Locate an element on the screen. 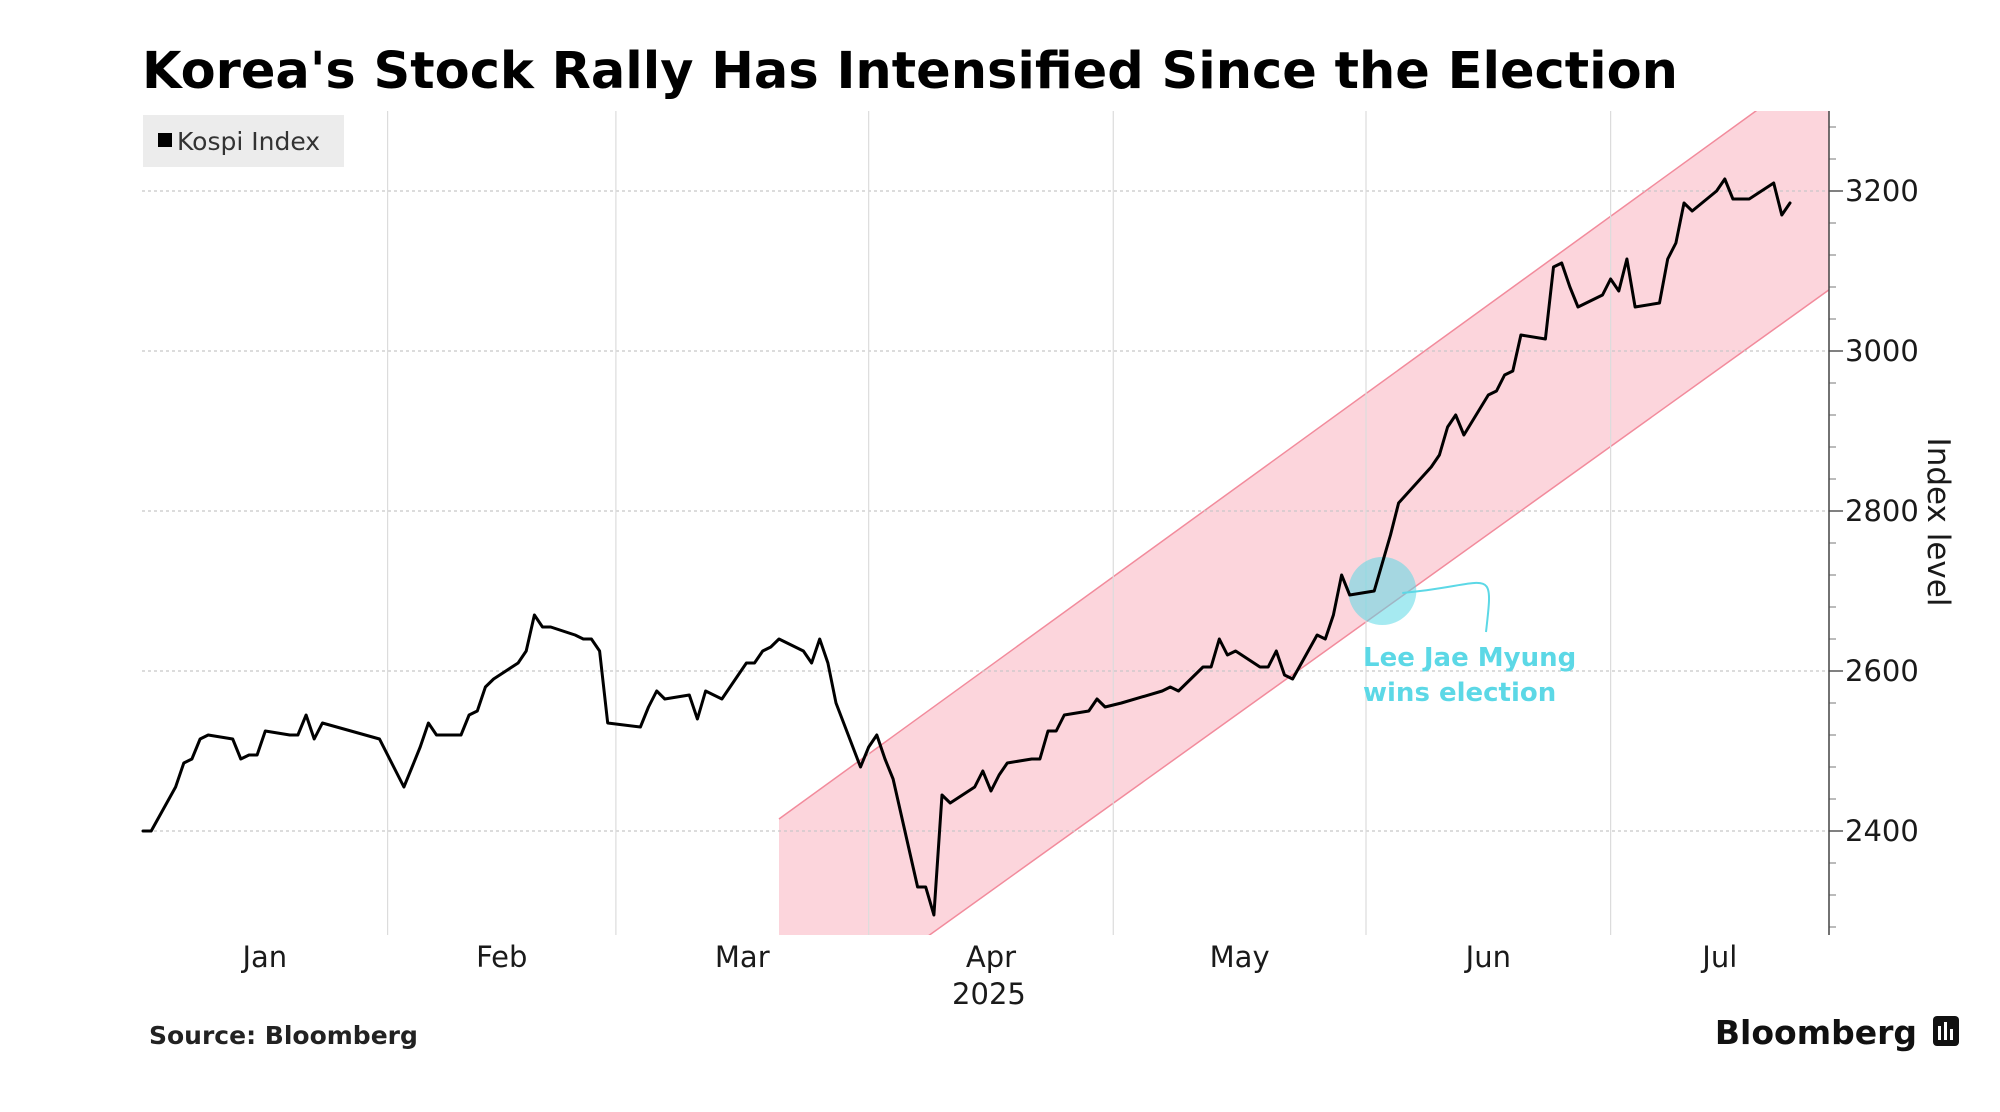  legend: Kospi Index is located at coordinates (243, 141).